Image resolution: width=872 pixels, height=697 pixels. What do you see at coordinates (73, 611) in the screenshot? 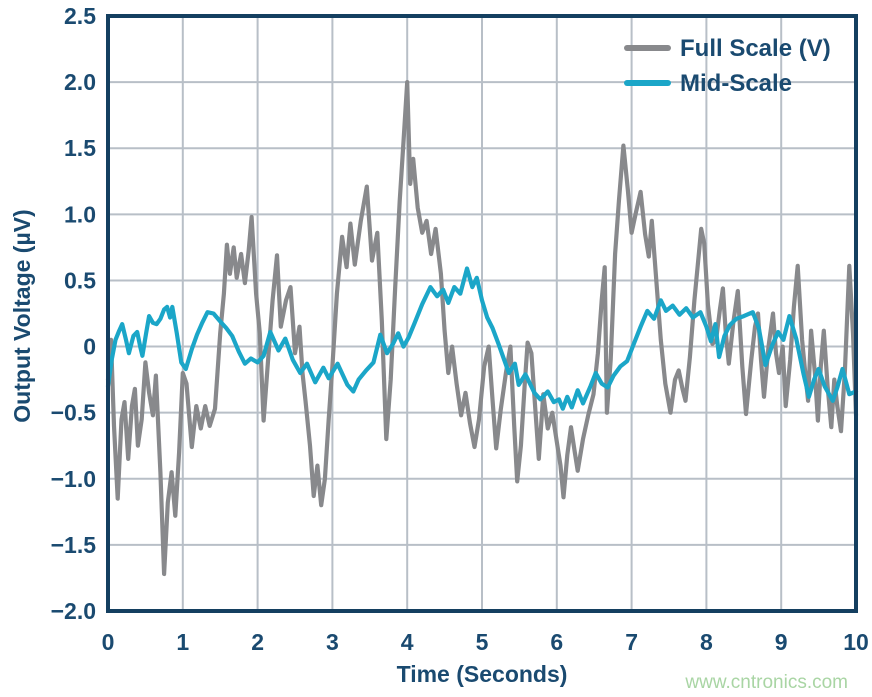
I see `y-tick-label: −2.0` at bounding box center [73, 611].